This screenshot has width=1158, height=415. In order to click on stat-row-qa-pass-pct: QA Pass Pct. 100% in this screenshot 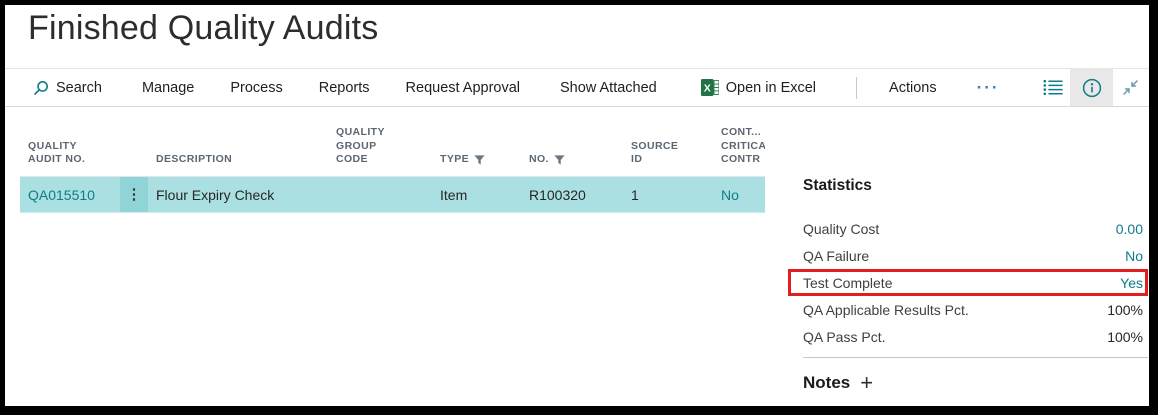, I will do `click(968, 336)`.